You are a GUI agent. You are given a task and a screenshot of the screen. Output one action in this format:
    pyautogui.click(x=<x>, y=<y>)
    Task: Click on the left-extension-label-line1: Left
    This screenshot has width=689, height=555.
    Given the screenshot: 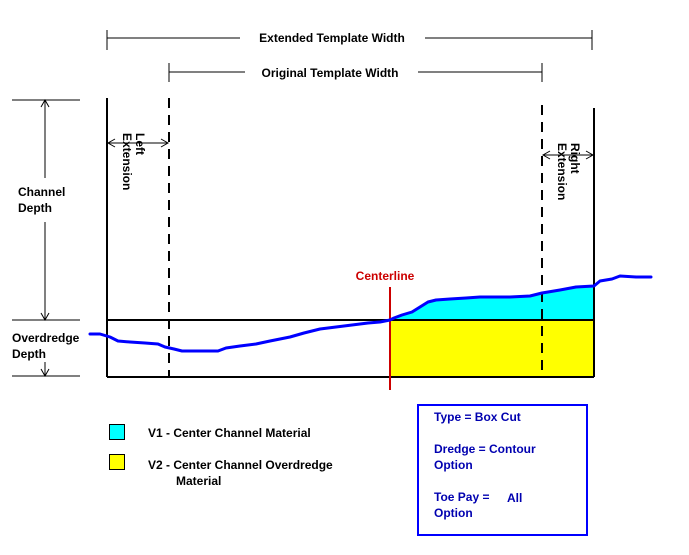 What is the action you would take?
    pyautogui.click(x=140, y=144)
    